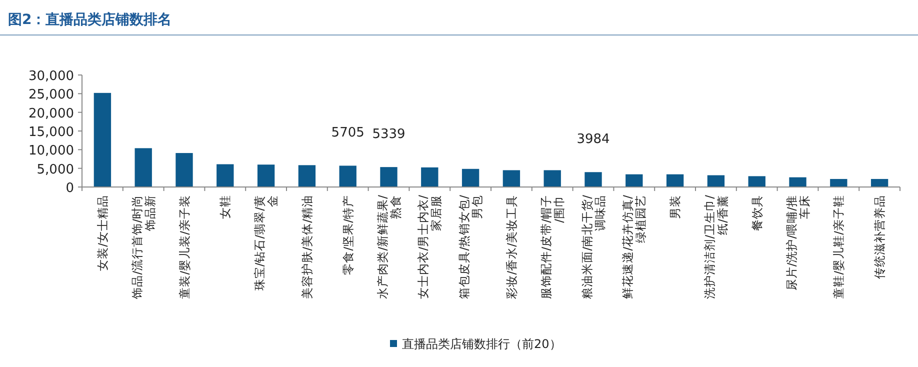 Image resolution: width=918 pixels, height=367 pixels. Describe the element at coordinates (716, 246) in the screenshot. I see `x-tick-label: 洗护清洁剂/卫生巾/纸/香薰` at that location.